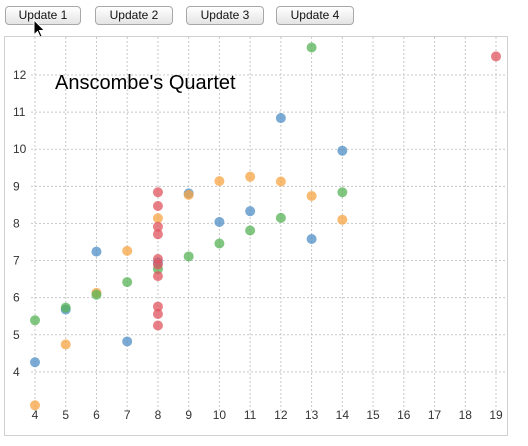 The width and height of the screenshot is (528, 446). What do you see at coordinates (188, 415) in the screenshot?
I see `x-tick-label: 9` at bounding box center [188, 415].